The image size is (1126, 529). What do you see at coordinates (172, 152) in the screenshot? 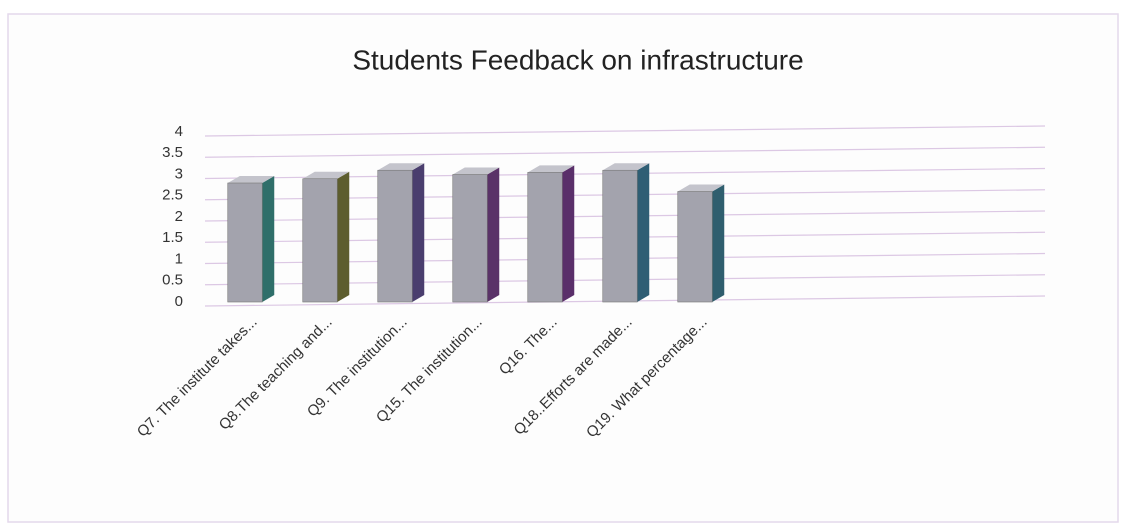
I see `y-tick-label: 3.5` at bounding box center [172, 152].